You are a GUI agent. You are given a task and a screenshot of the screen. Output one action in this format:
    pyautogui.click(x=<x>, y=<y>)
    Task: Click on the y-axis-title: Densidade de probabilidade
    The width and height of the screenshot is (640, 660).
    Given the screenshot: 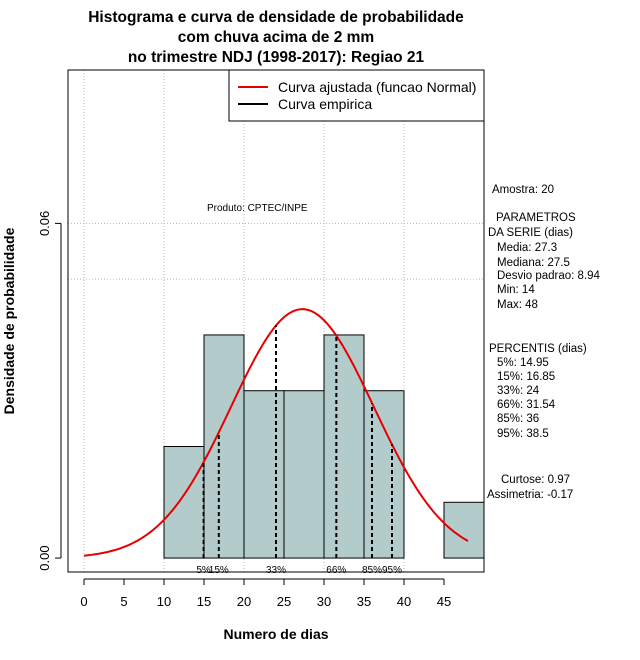 What is the action you would take?
    pyautogui.click(x=9, y=320)
    